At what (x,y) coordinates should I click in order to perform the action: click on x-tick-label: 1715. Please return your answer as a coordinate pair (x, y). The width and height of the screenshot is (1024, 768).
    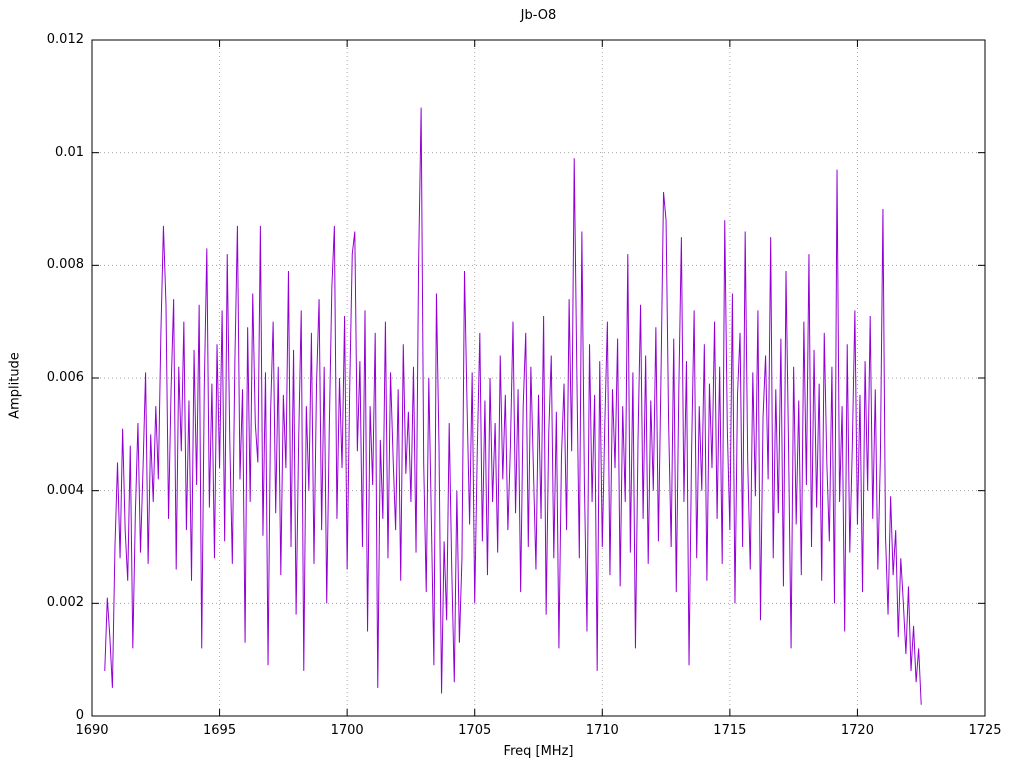
    Looking at the image, I should click on (730, 730).